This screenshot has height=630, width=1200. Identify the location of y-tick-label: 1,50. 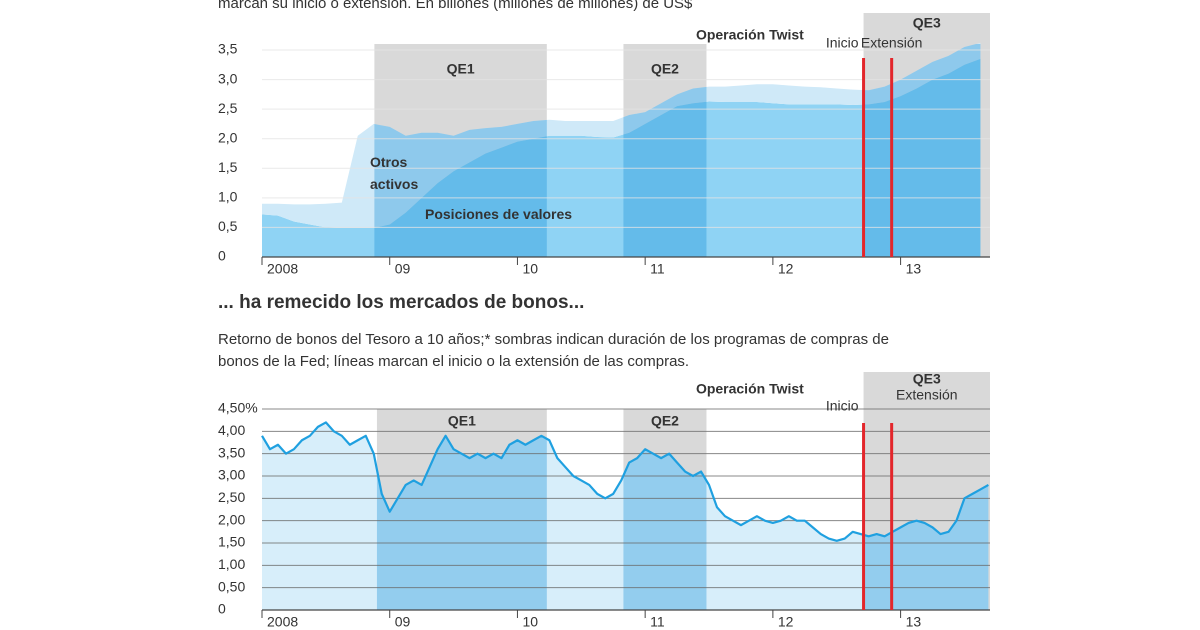
(231, 542).